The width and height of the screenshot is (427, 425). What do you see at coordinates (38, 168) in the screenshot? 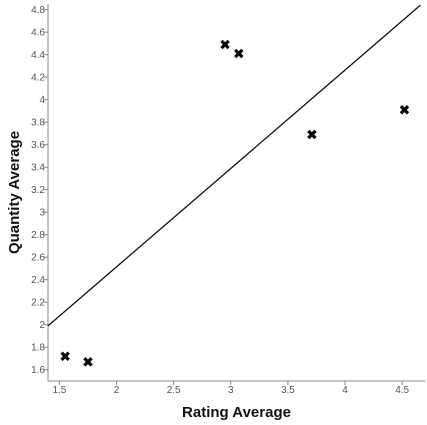
I see `y-tick-label: 3.4` at bounding box center [38, 168].